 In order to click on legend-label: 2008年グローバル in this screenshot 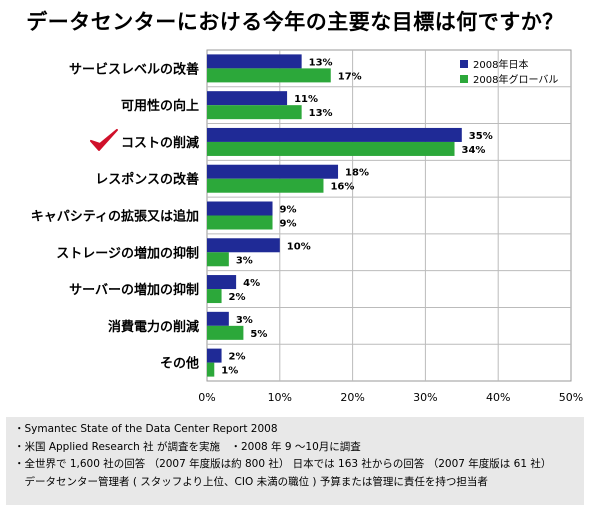, I will do `click(515, 79)`.